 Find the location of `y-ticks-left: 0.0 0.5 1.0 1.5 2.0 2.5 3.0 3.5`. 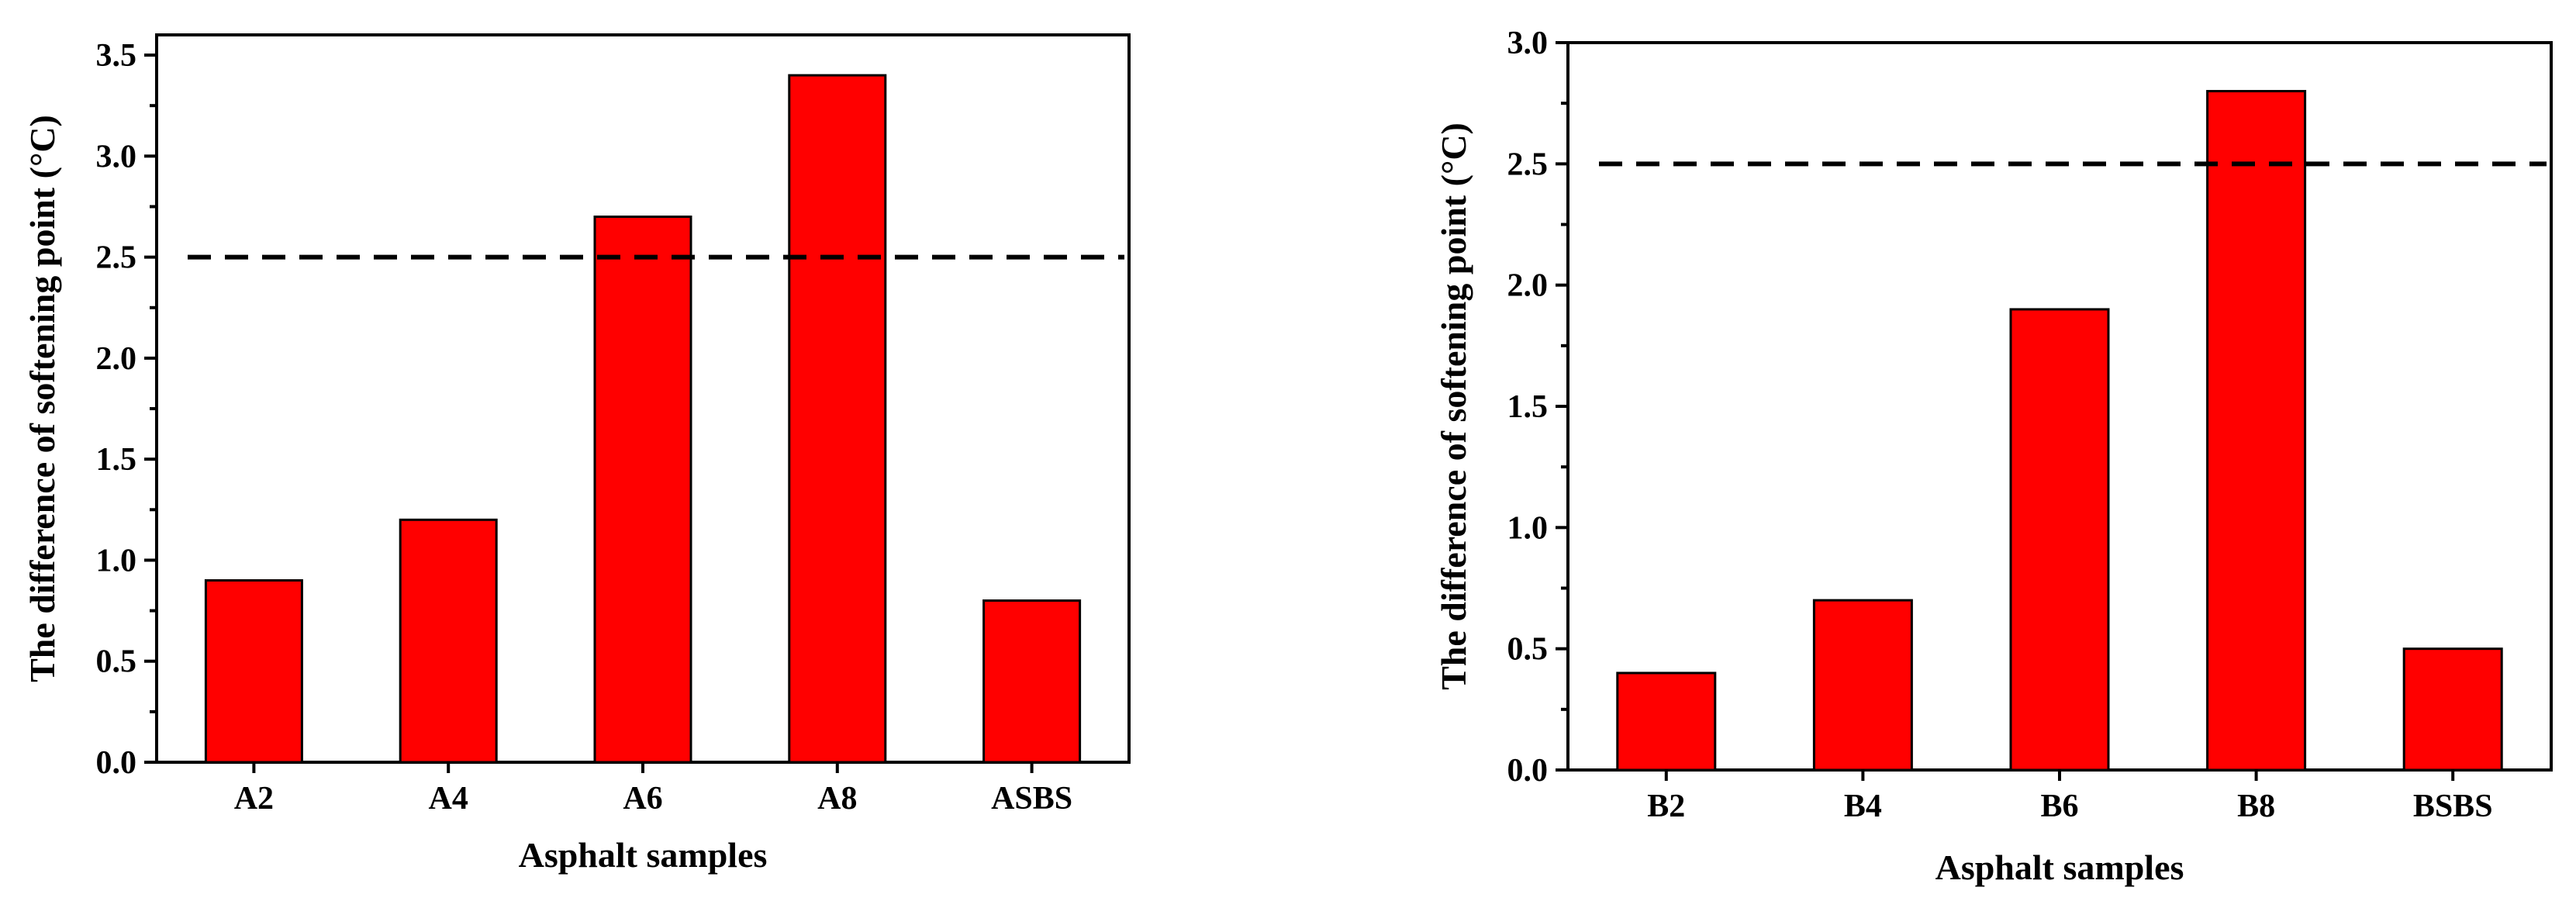

y-ticks-left: 0.0 0.5 1.0 1.5 2.0 2.5 3.0 3.5 is located at coordinates (127, 410).